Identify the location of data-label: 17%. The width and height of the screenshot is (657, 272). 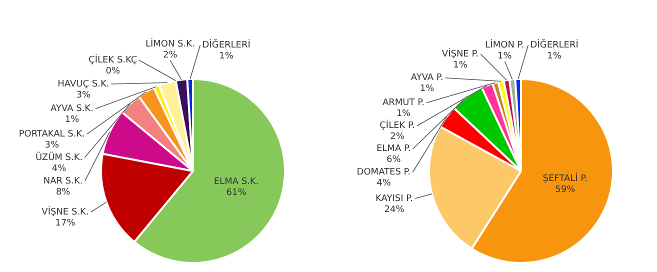
(65, 223).